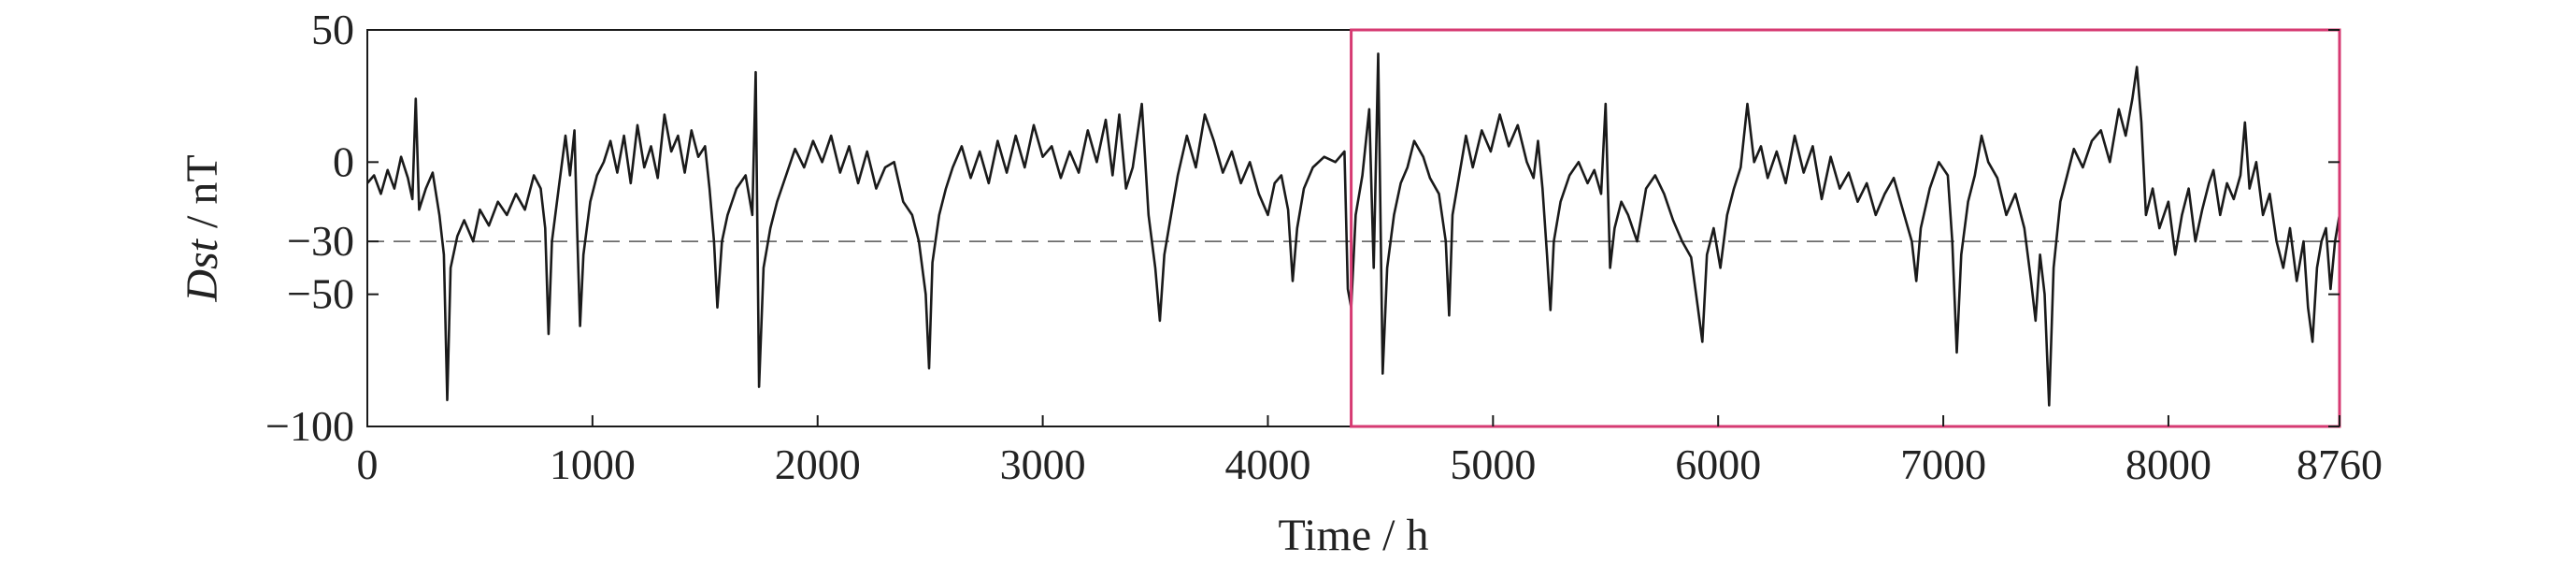 This screenshot has width=2576, height=563. Describe the element at coordinates (2340, 464) in the screenshot. I see `x-tick-label: 8760` at that location.